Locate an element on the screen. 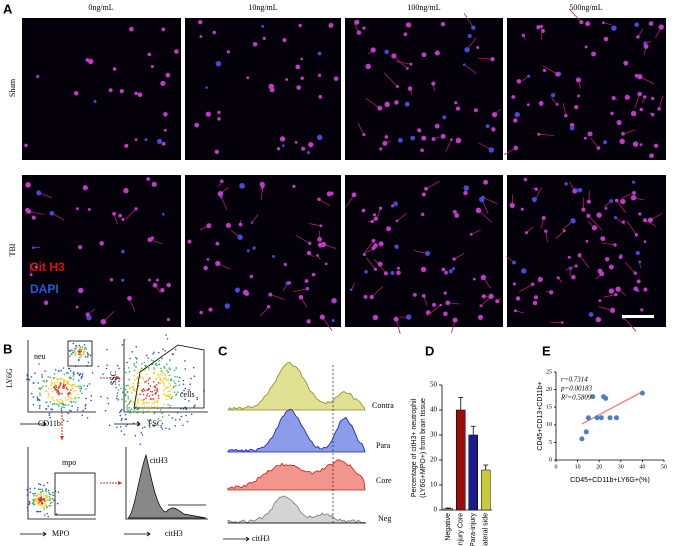 This screenshot has height=546, width=676. column-label: 10ng/mL is located at coordinates (262, 7).